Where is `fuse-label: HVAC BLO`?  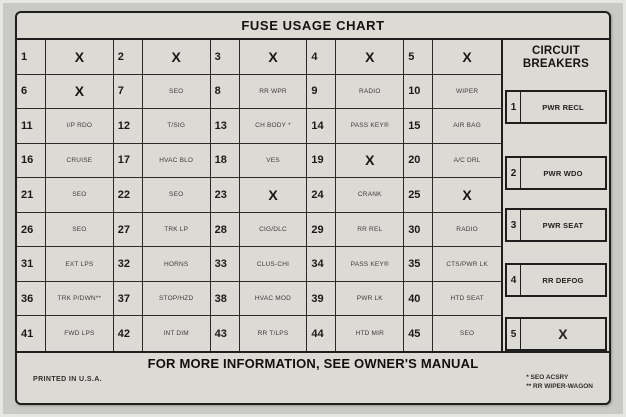
fuse-label: HVAC BLO is located at coordinates (176, 161).